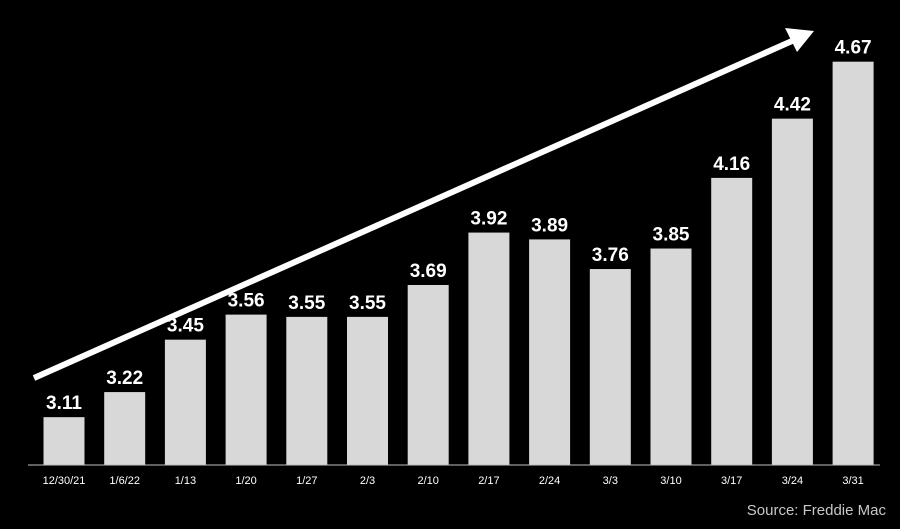 This screenshot has width=900, height=529. Describe the element at coordinates (489, 348) in the screenshot. I see `bar-2/17` at that location.